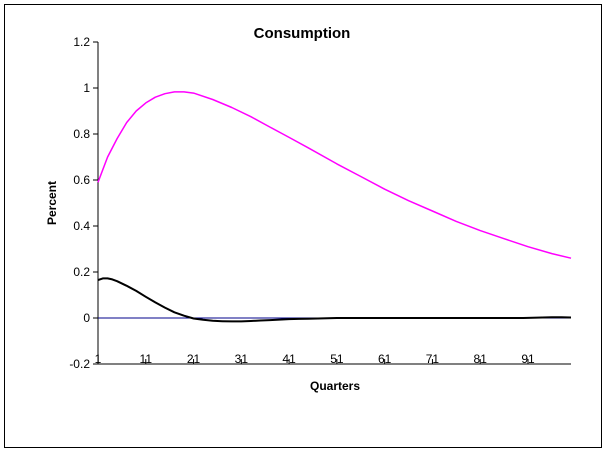 This screenshot has height=452, width=608. Describe the element at coordinates (81, 180) in the screenshot. I see `y-tick-label: 0.6` at that location.